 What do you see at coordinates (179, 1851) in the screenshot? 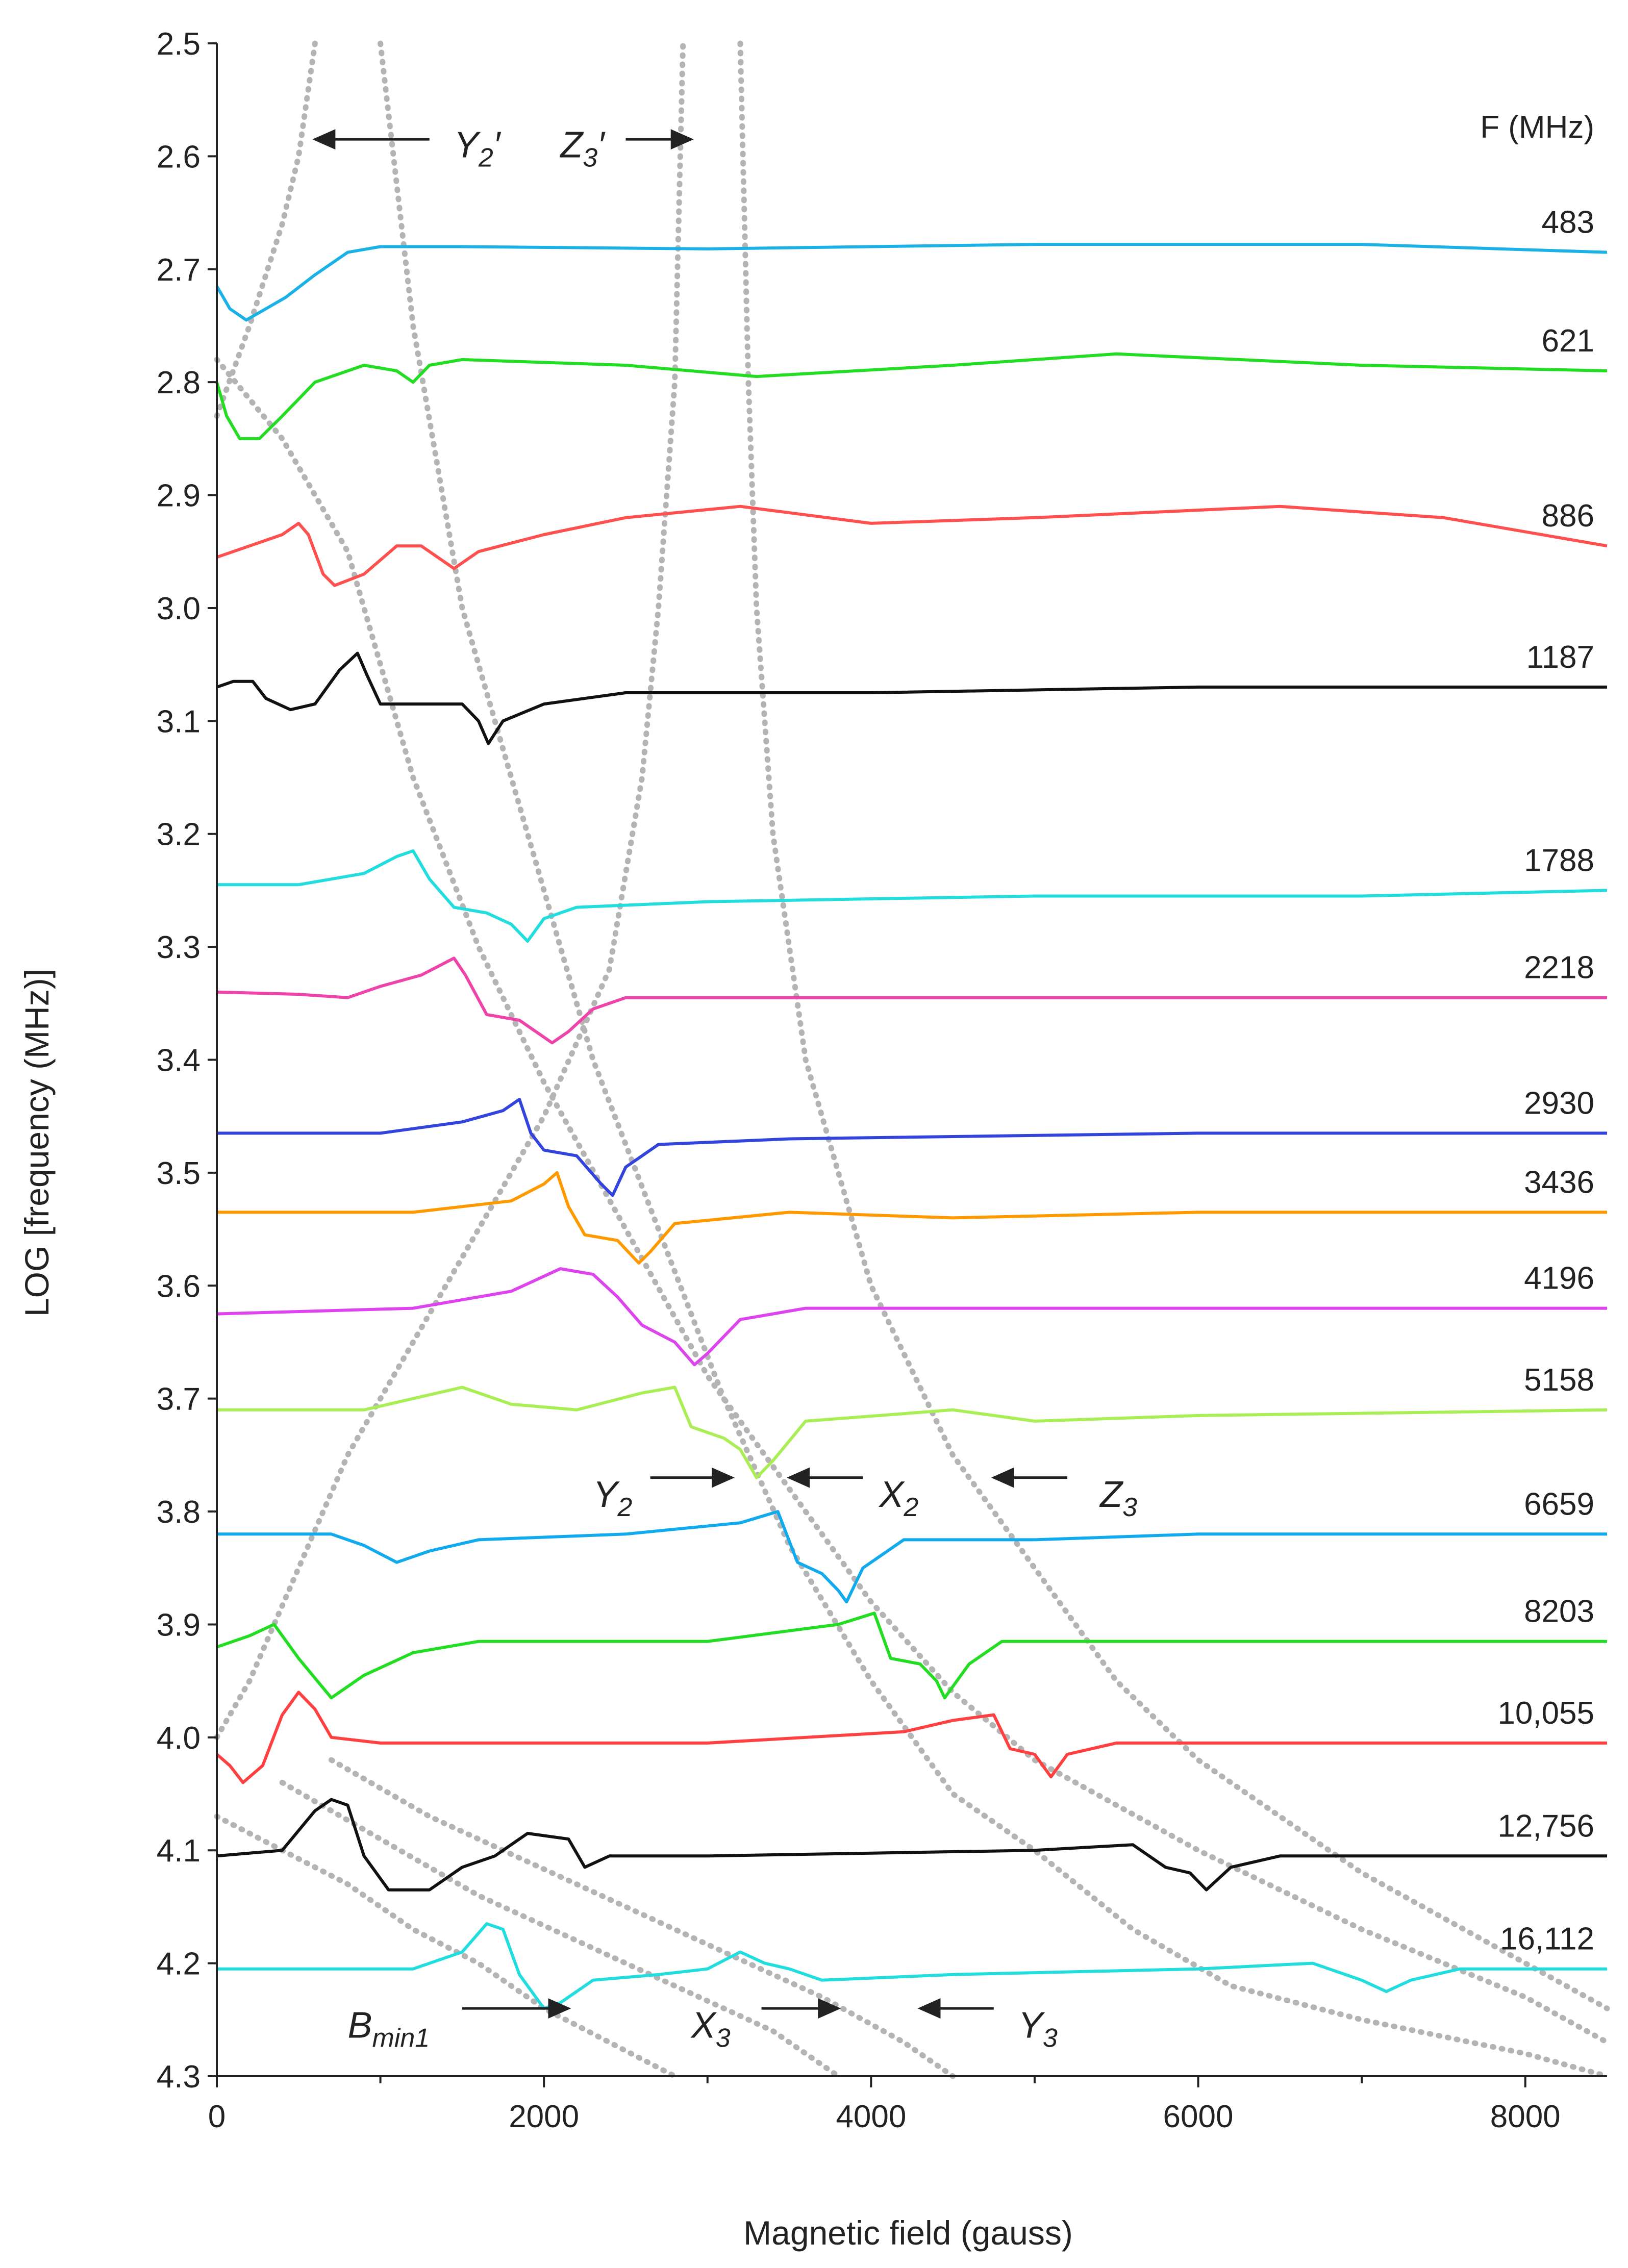
I see `y-tick-label-16: 4.1` at bounding box center [179, 1851].